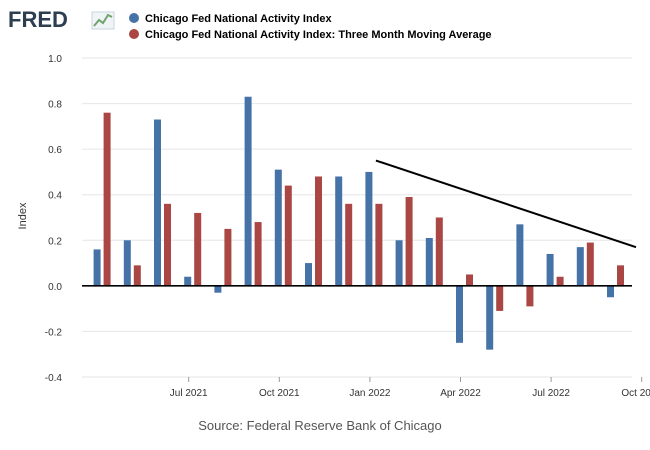 This screenshot has width=650, height=450. What do you see at coordinates (55, 105) in the screenshot?
I see `y-tick-label: 0.8` at bounding box center [55, 105].